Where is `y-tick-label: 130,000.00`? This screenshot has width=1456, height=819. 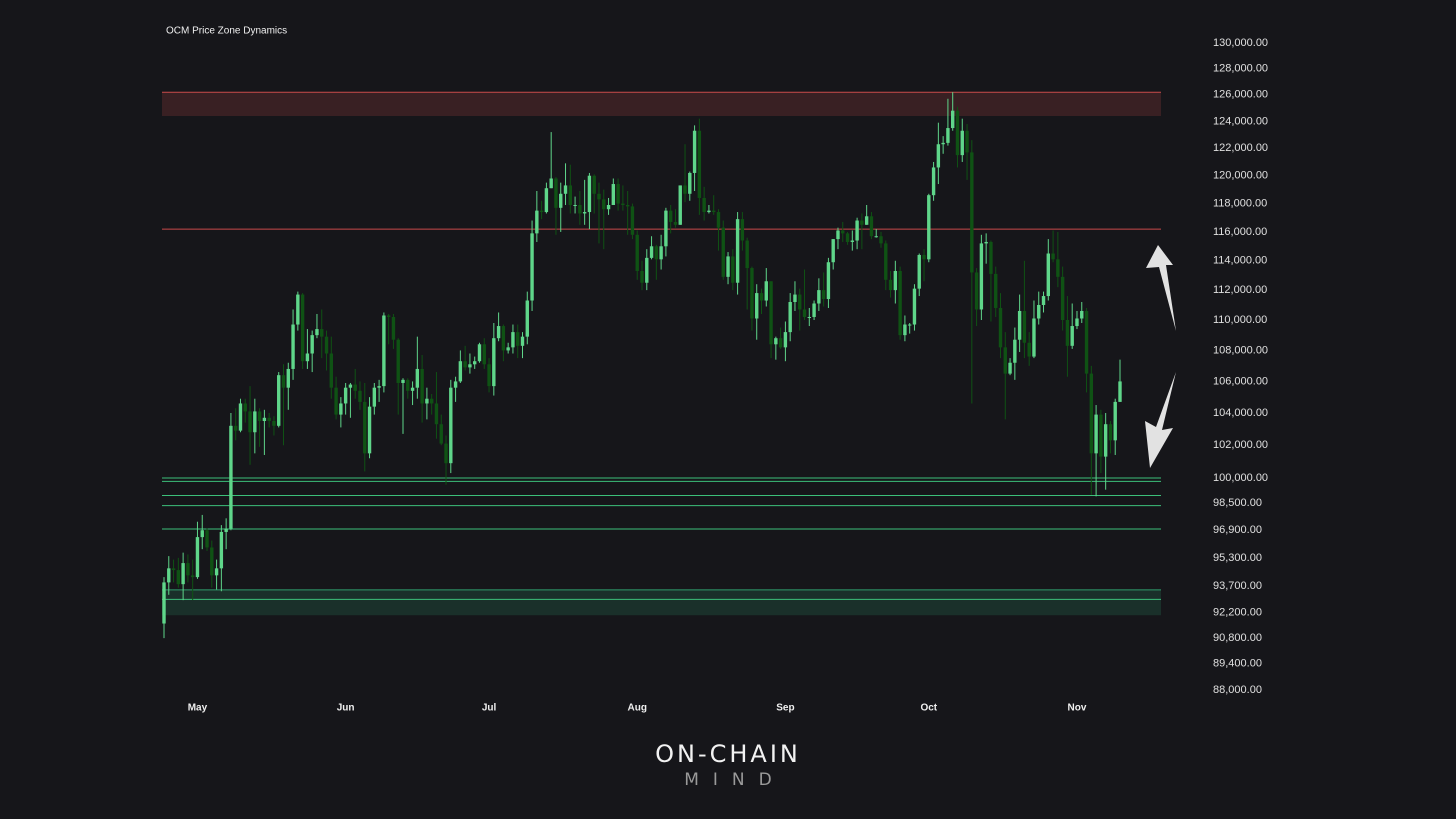 y-tick-label: 130,000.00 is located at coordinates (1240, 43).